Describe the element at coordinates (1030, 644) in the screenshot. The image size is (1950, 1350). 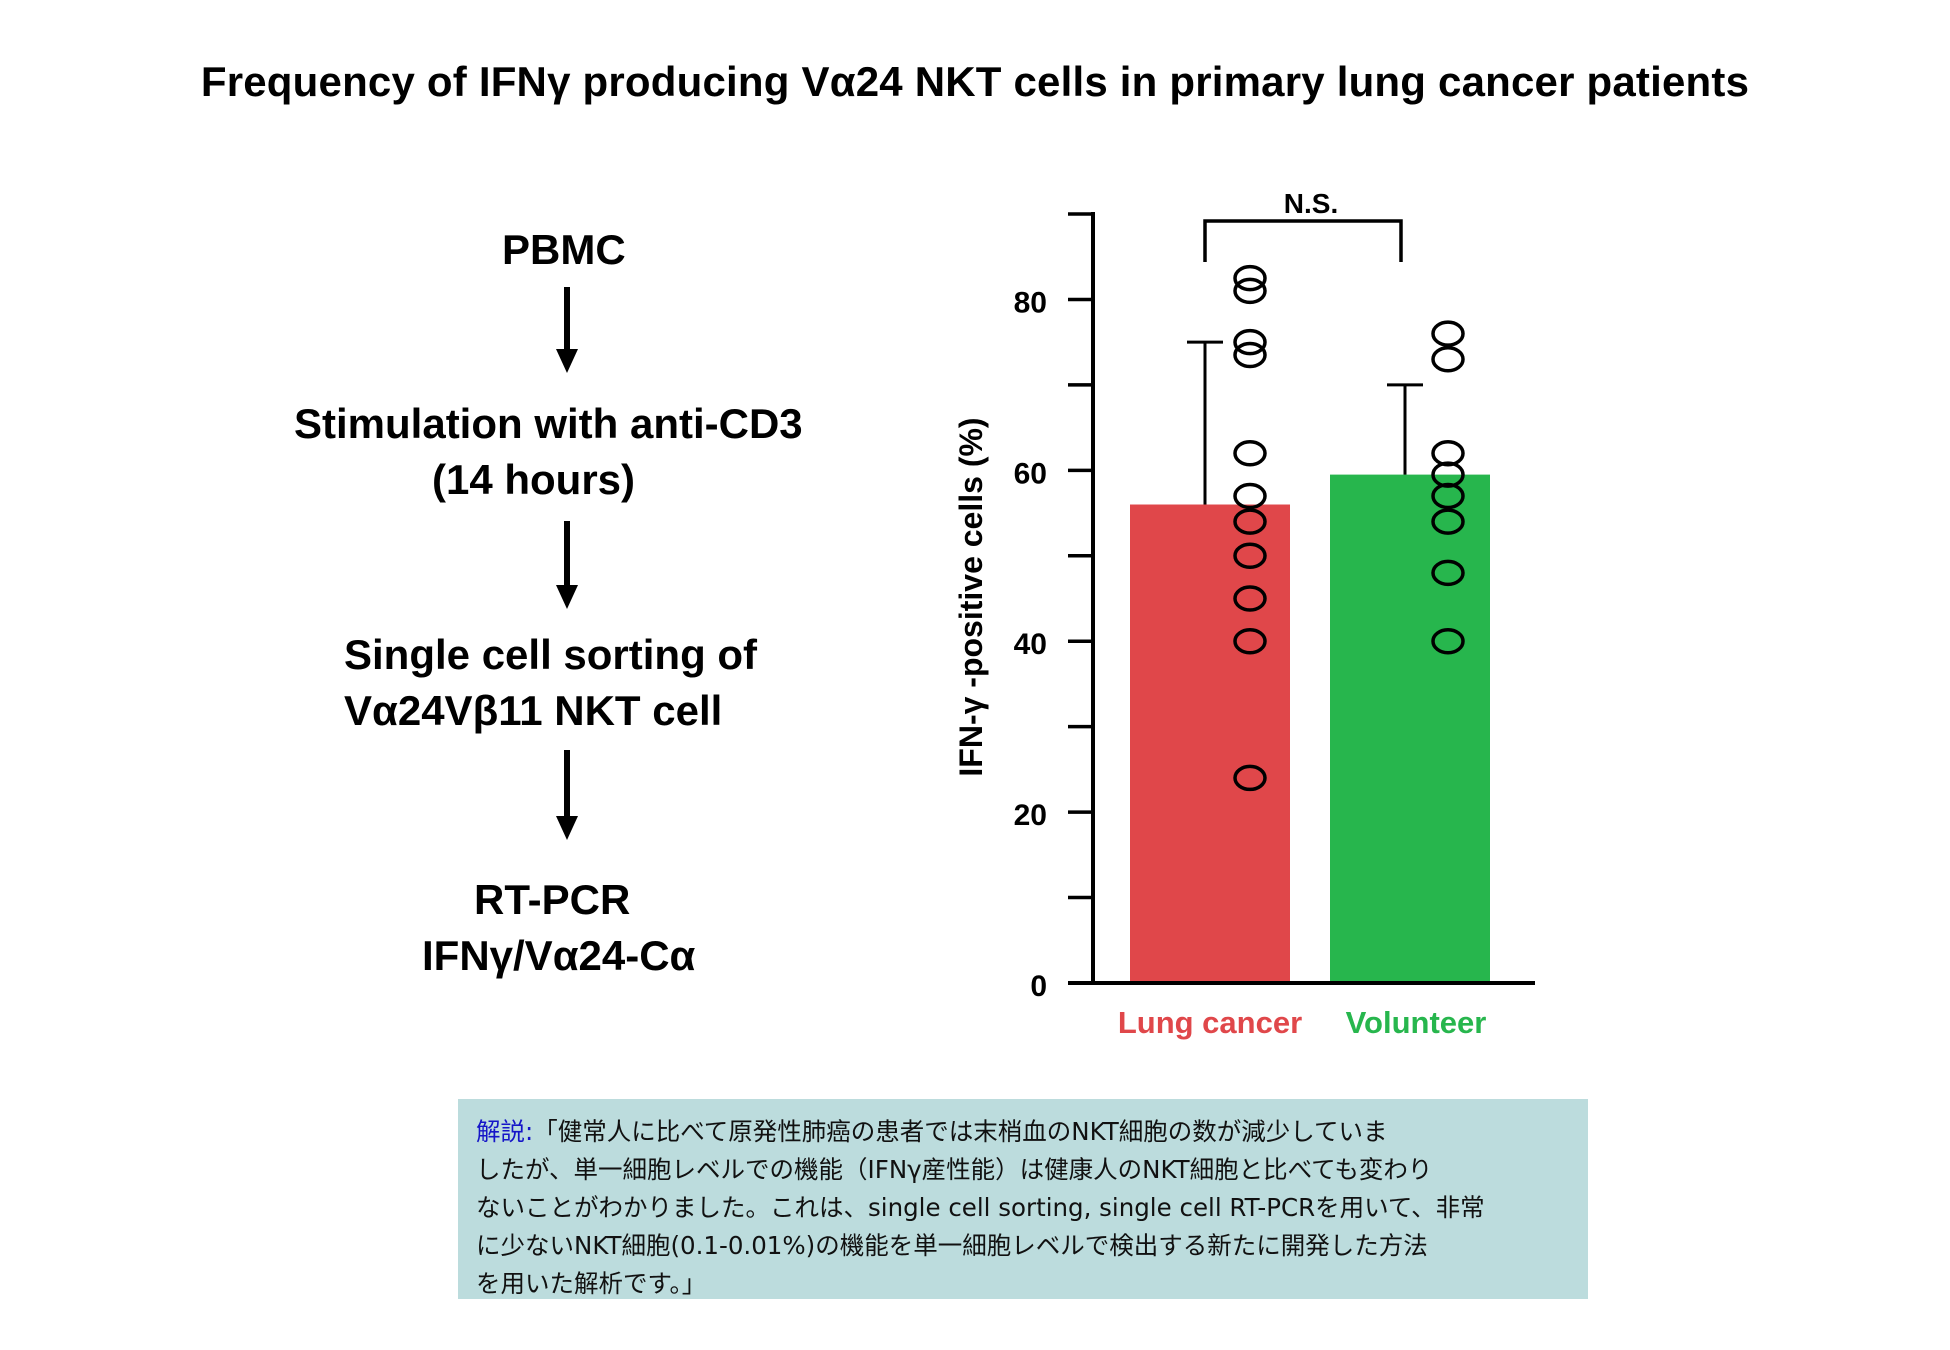
I see `y-tick-label-40: 40` at that location.